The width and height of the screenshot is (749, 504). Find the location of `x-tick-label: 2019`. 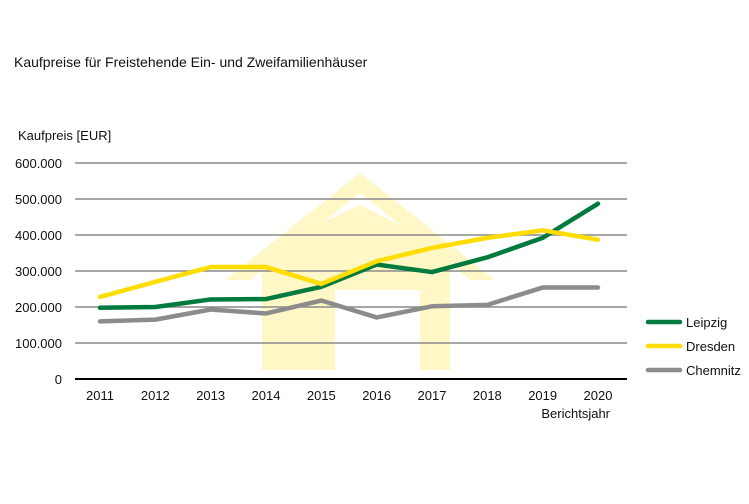

x-tick-label: 2019 is located at coordinates (542, 395).